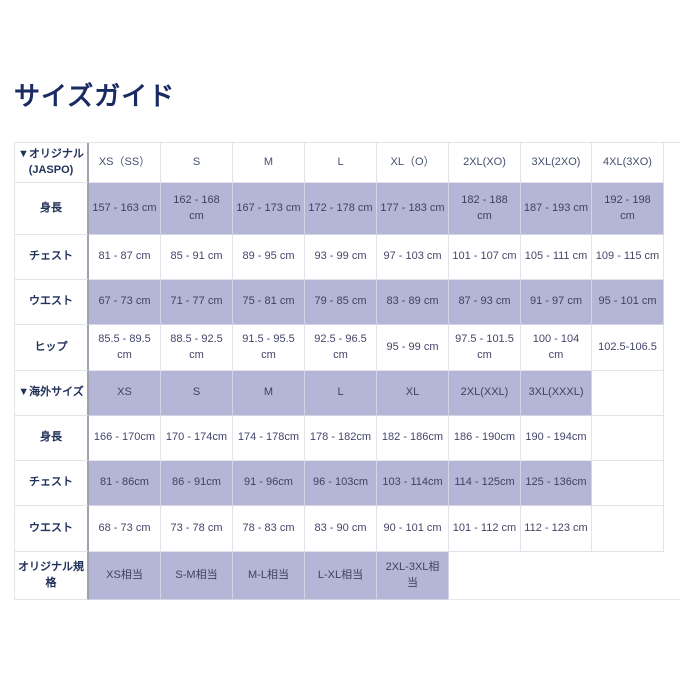 The image size is (680, 680). Describe the element at coordinates (628, 163) in the screenshot. I see `size-column-header: 4XL(3XO)` at that location.